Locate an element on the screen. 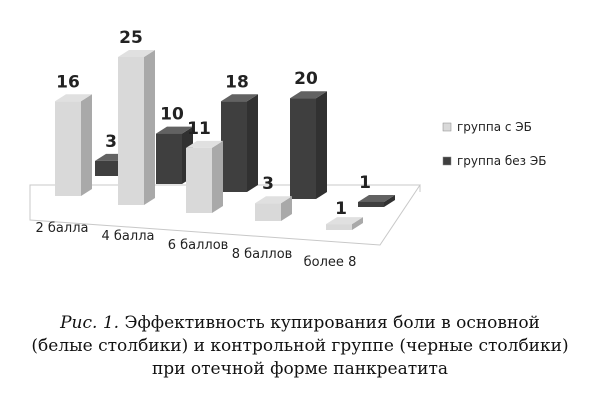 Image resolution: width=600 pixels, height=408 pixels. bar-front-0-top is located at coordinates (73, 98).